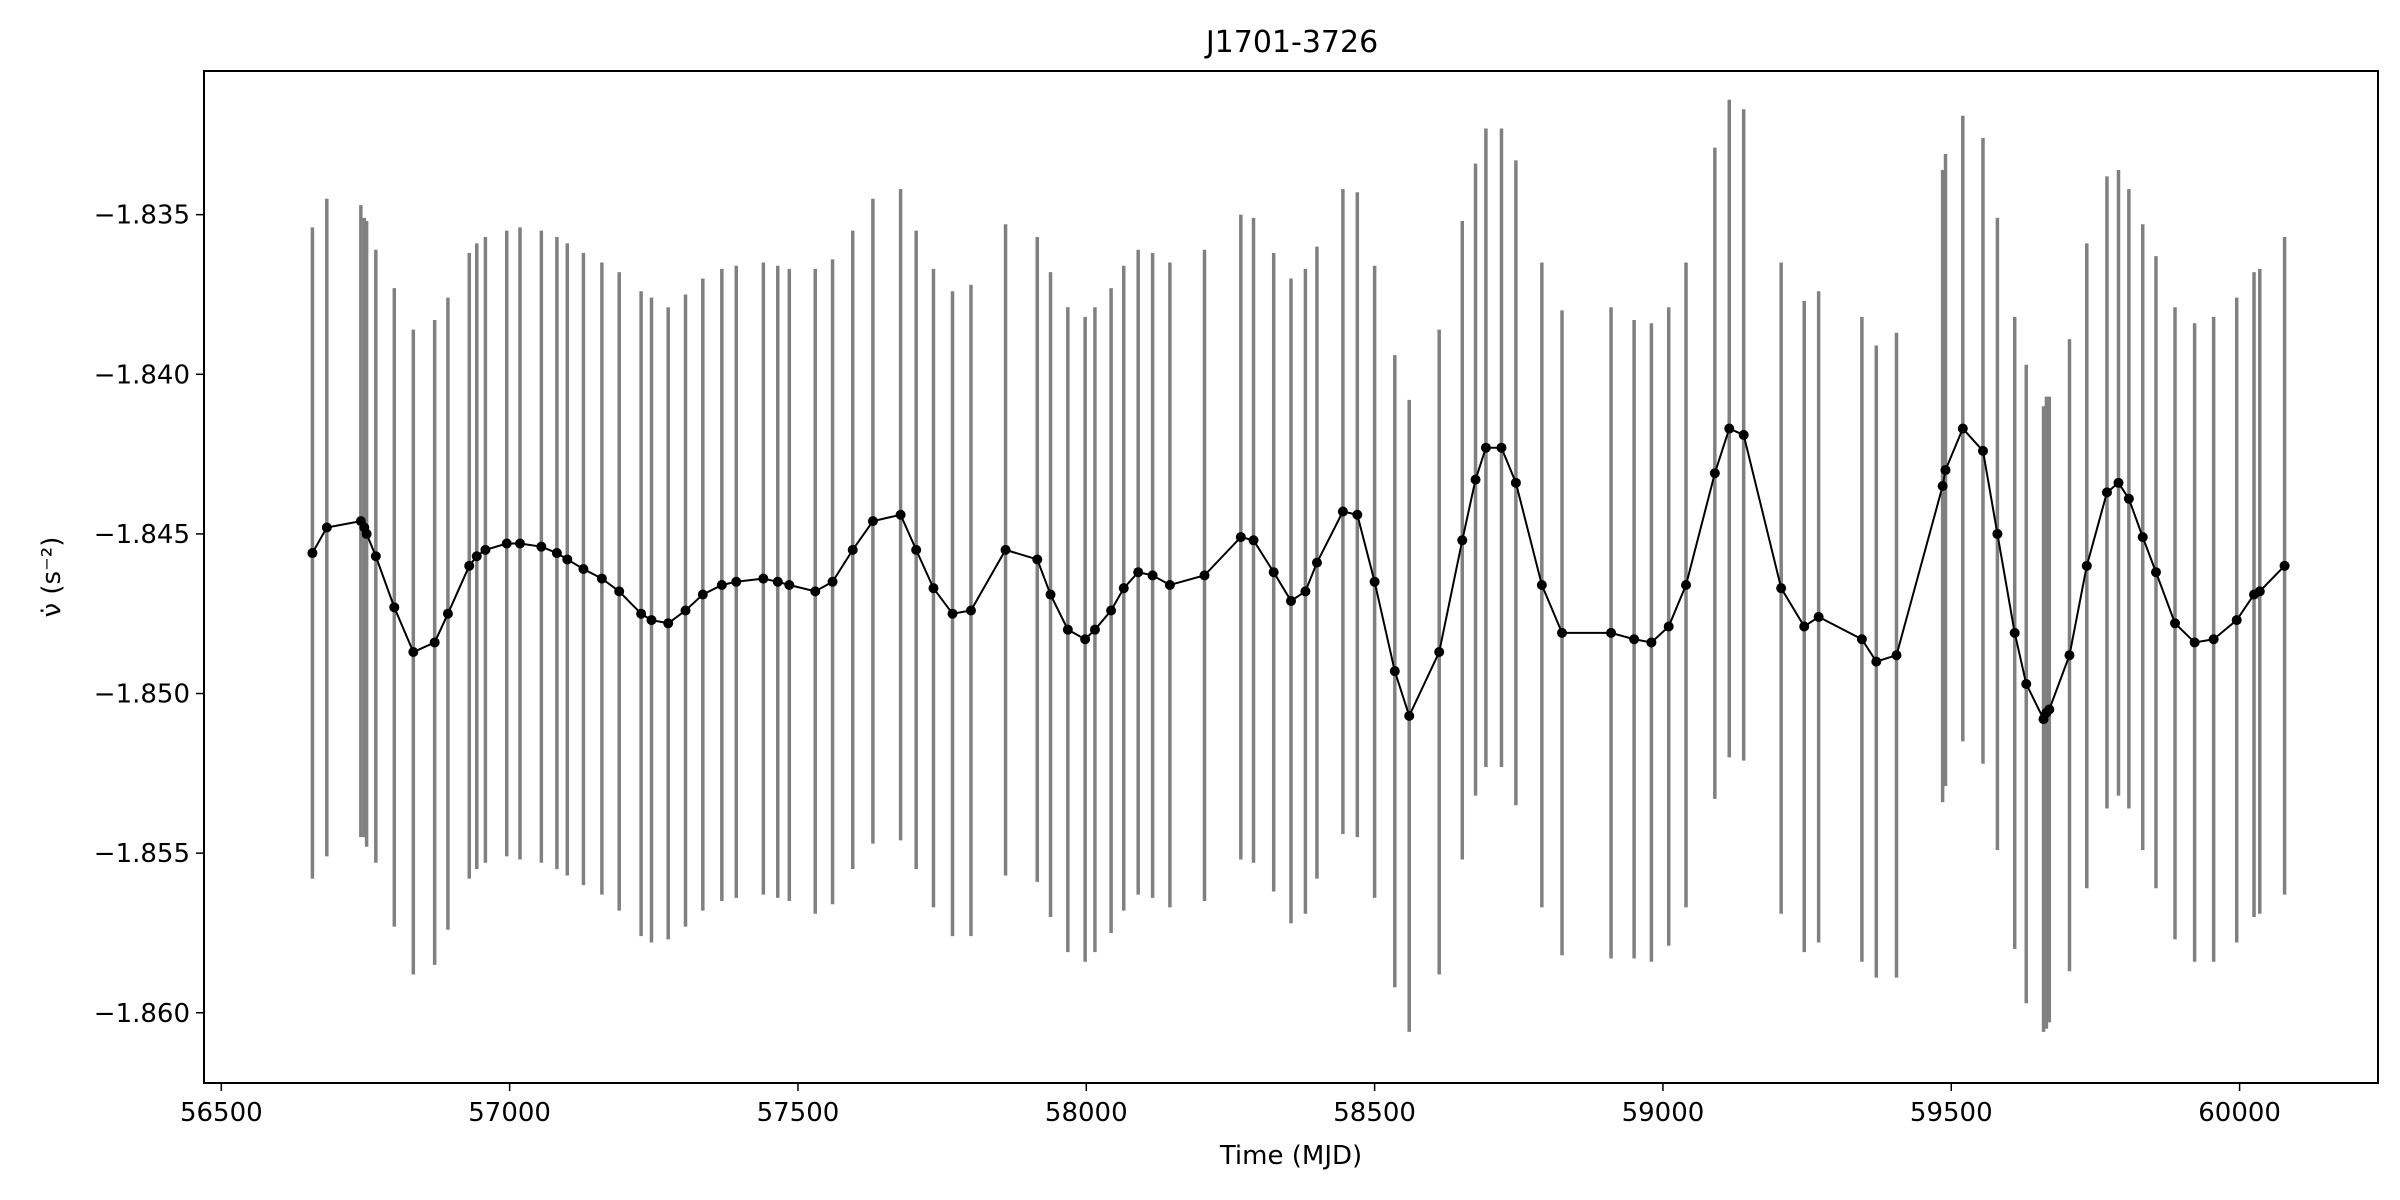 This screenshot has height=1200, width=2400. Describe the element at coordinates (142, 375) in the screenshot. I see `y-tick-label: −1.840` at that location.